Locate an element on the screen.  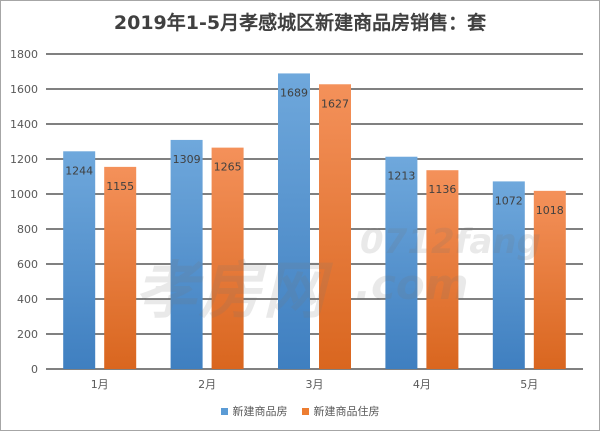
y-tick-label: 600 is located at coordinates (27, 264).